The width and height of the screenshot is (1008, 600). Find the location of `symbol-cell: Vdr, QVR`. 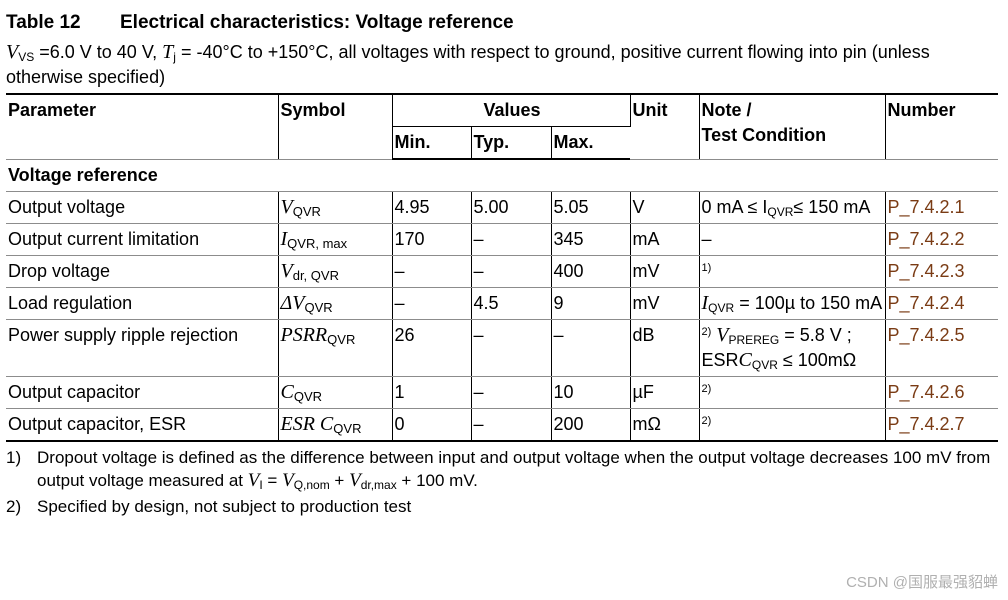

symbol-cell: Vdr, QVR is located at coordinates (335, 271).